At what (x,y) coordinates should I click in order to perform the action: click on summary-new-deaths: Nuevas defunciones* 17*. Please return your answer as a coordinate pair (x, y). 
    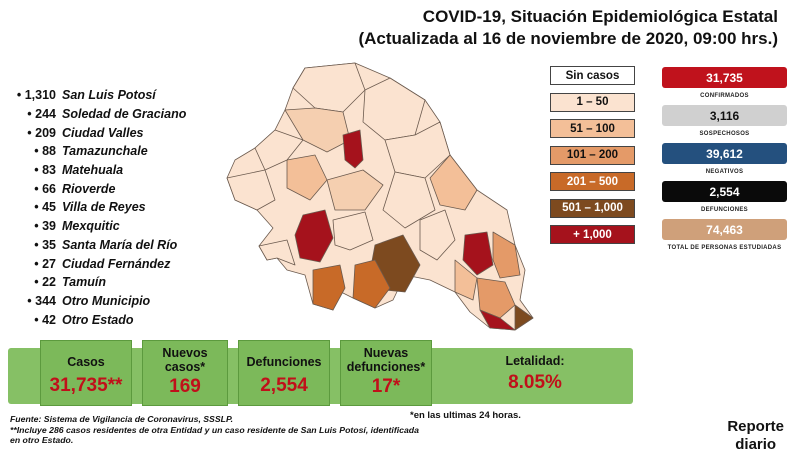
    Looking at the image, I should click on (386, 373).